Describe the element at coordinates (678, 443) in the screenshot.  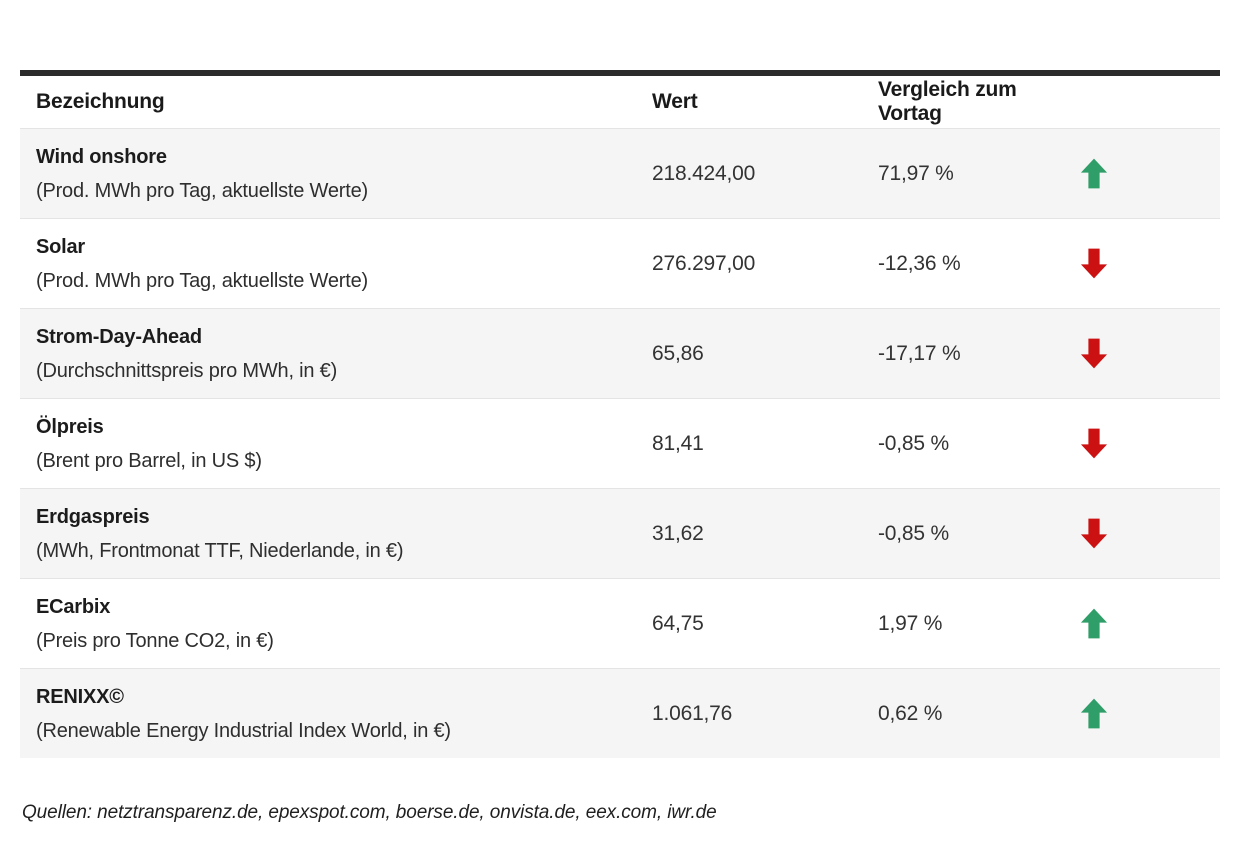
I see `row-value: 81,41` at that location.